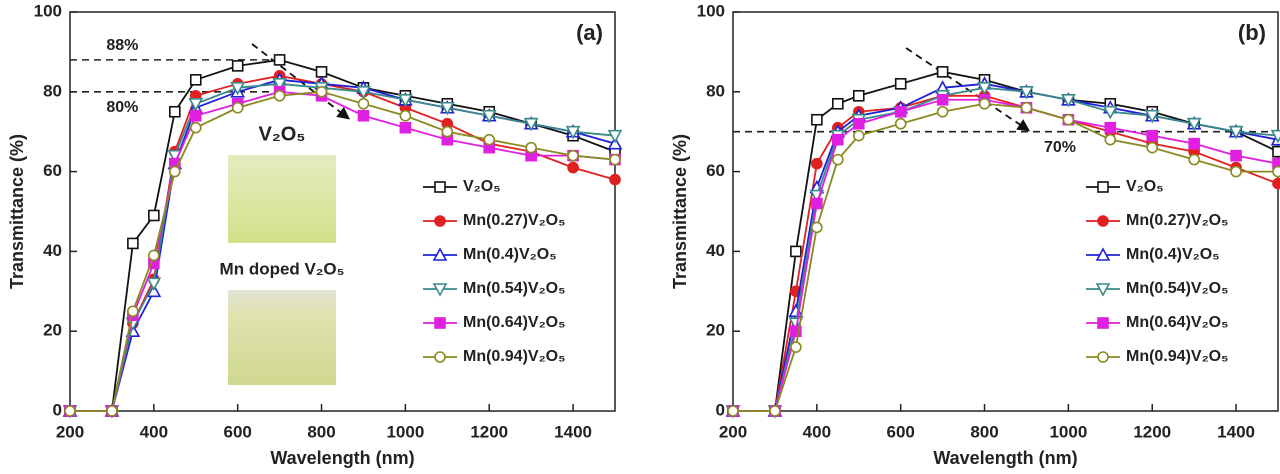 The height and width of the screenshot is (474, 1280). What do you see at coordinates (968, 89) in the screenshot?
I see `trend-arrow` at bounding box center [968, 89].